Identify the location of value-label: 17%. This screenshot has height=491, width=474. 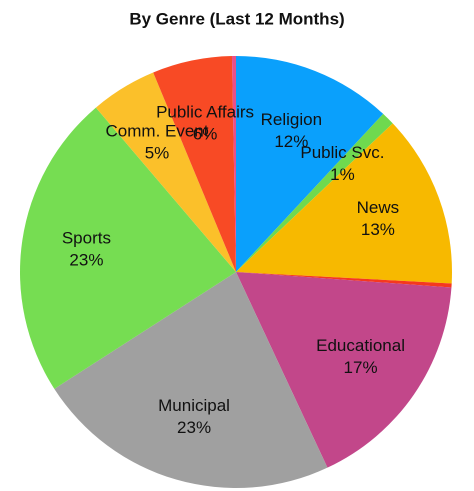
(361, 367).